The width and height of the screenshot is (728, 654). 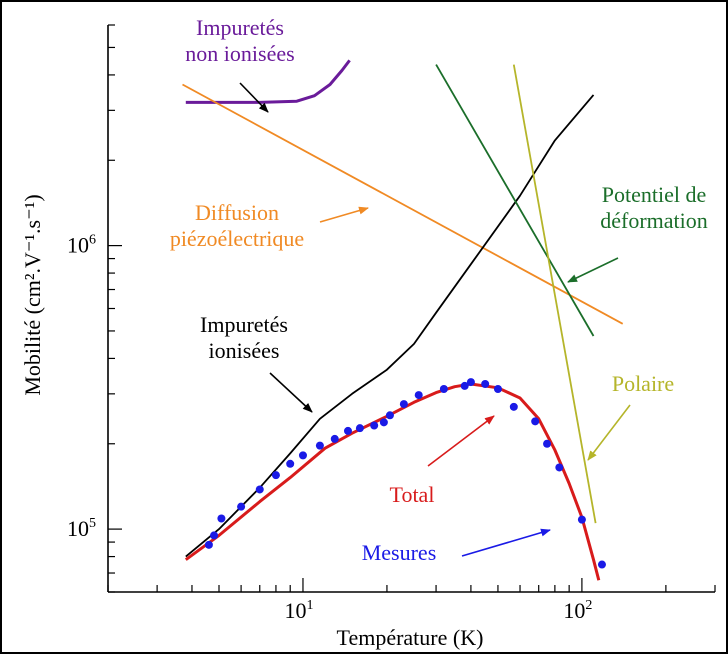 What do you see at coordinates (588, 605) in the screenshot?
I see `x-tick-exponent: 2` at bounding box center [588, 605].